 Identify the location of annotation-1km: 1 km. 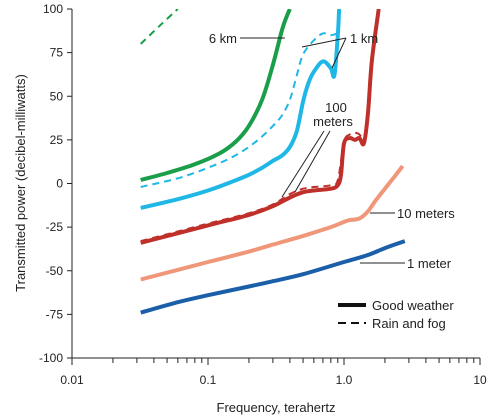
(364, 38).